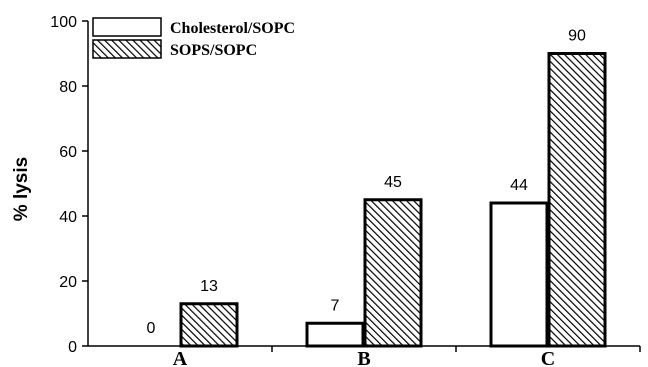  I want to click on y-tick-label: 80, so click(68, 87).